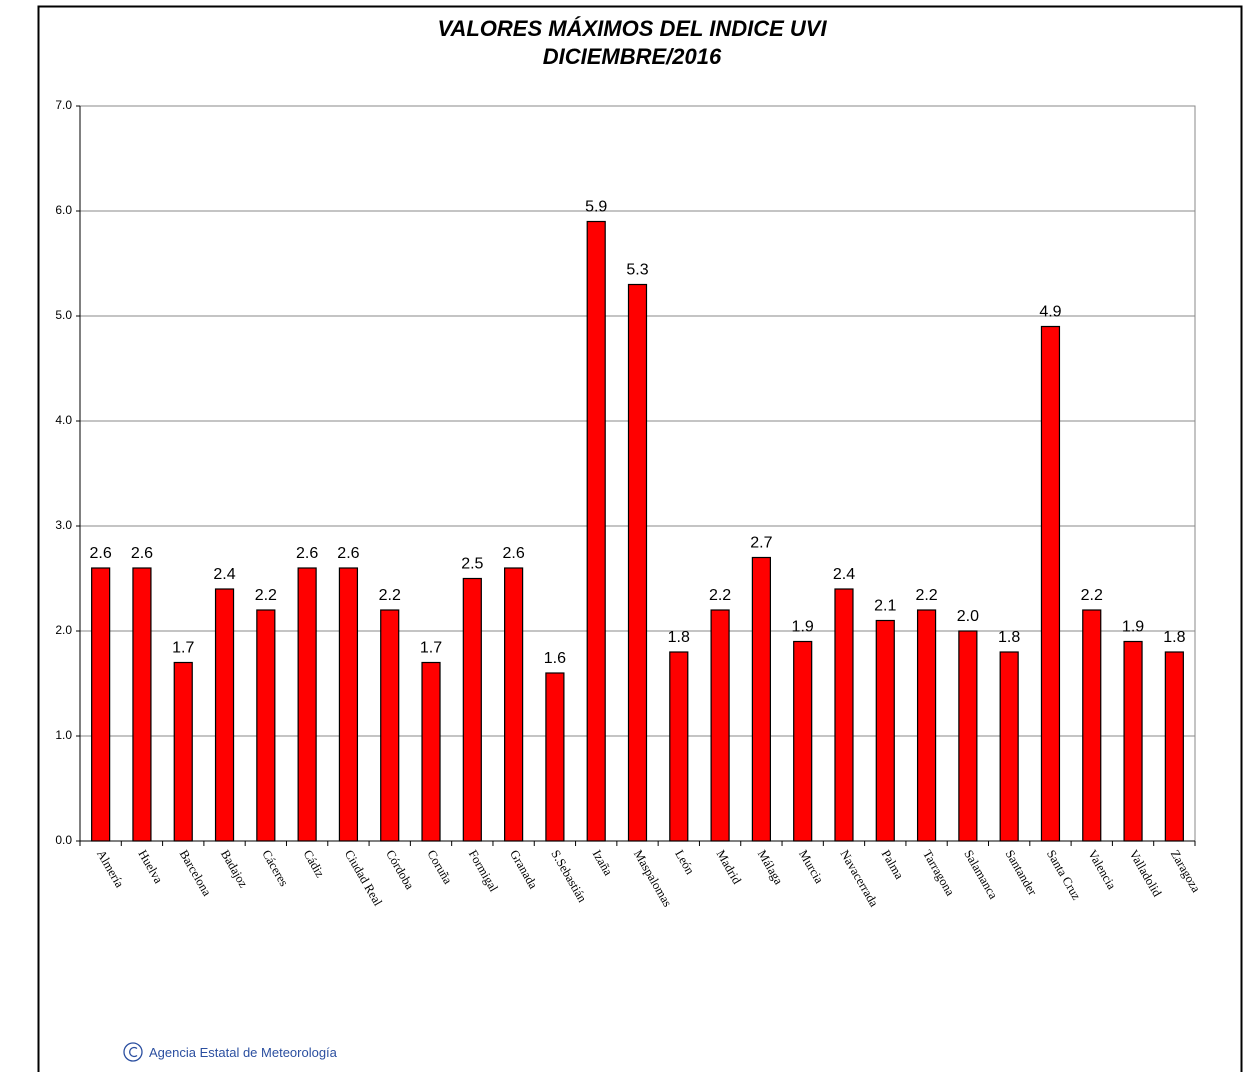  I want to click on value-label: 2.5, so click(472, 564).